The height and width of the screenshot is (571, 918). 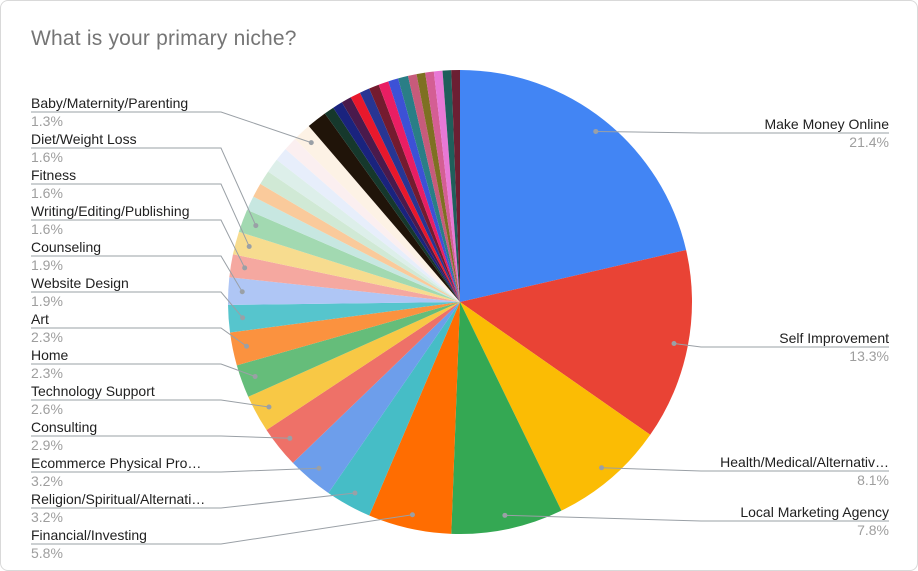 What do you see at coordinates (269, 407) in the screenshot?
I see `slice-dot-technology-support` at bounding box center [269, 407].